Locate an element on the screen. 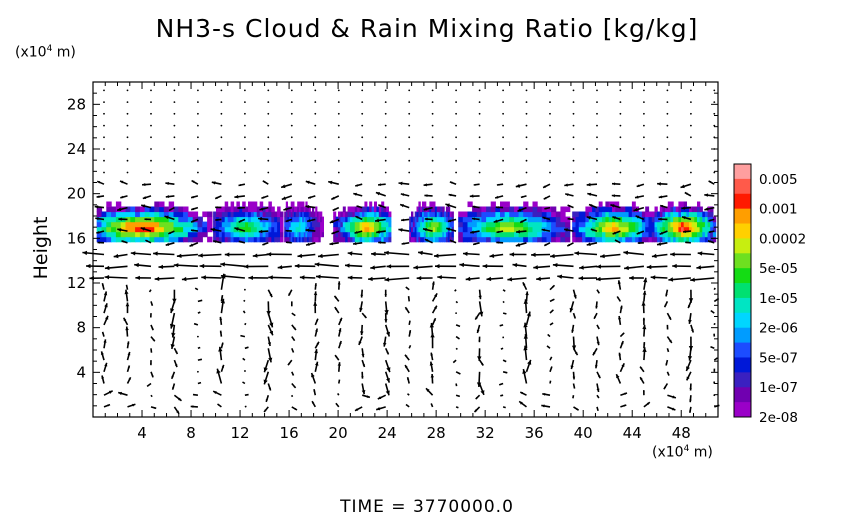 This screenshot has height=519, width=854. colorbar-swatch is located at coordinates (742, 231).